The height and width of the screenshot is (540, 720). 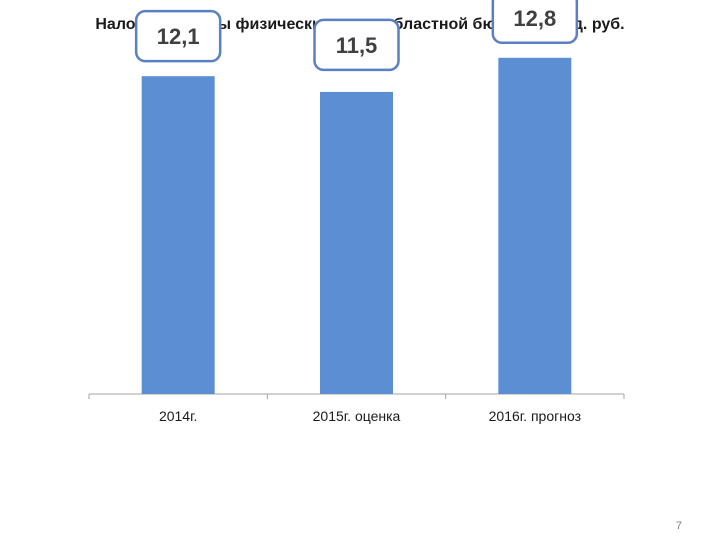 I want to click on data-label: 11,5, so click(x=357, y=45).